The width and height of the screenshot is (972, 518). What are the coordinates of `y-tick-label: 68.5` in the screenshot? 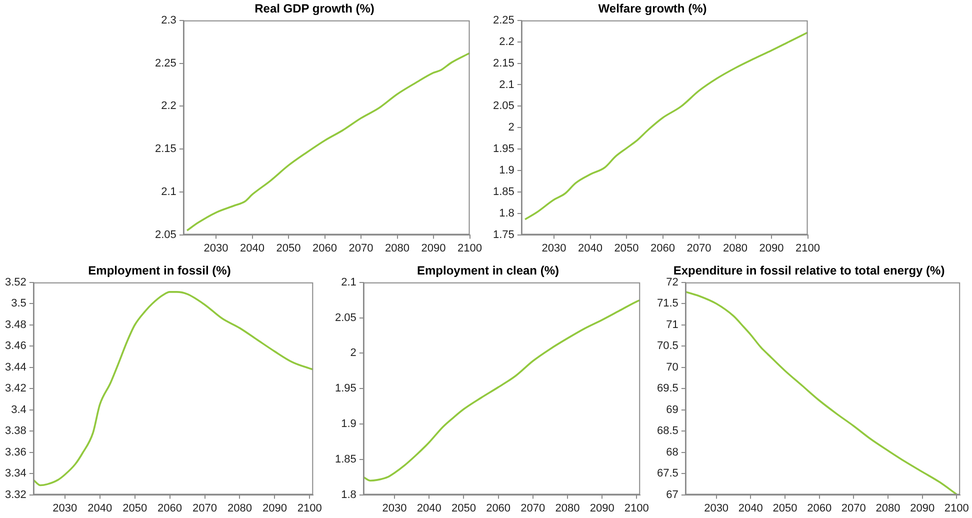 It's located at (667, 431).